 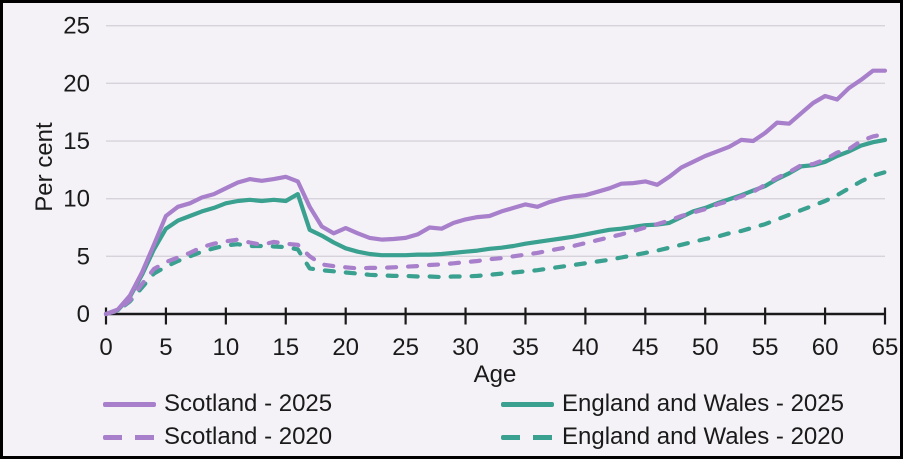 What do you see at coordinates (645, 347) in the screenshot?
I see `x-tick-label-45: 45` at bounding box center [645, 347].